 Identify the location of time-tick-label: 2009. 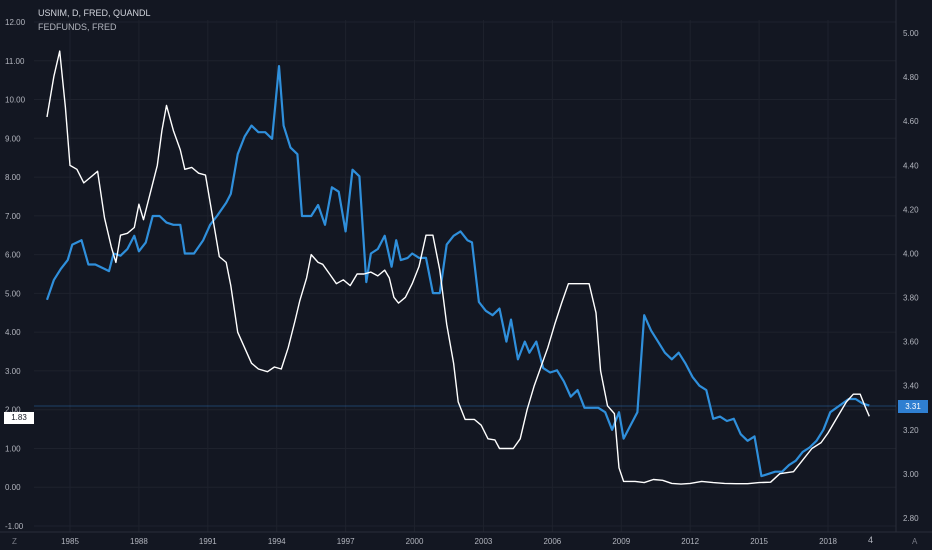
(621, 541).